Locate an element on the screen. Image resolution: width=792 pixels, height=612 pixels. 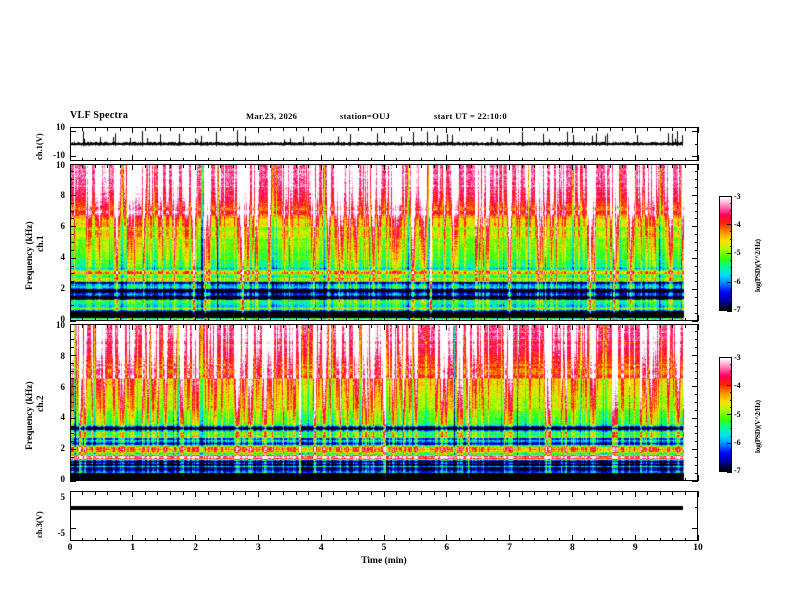
figure-date: Mar.23, 2026 is located at coordinates (272, 116).